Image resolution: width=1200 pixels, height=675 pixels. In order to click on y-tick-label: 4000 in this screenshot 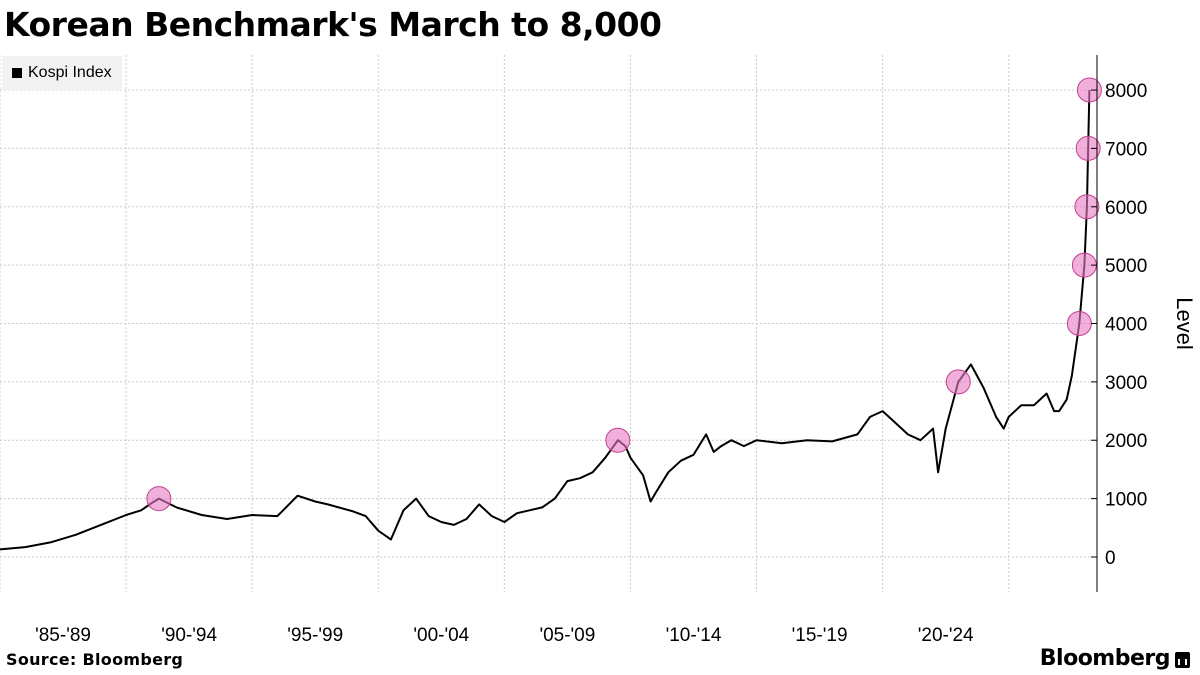, I will do `click(1126, 325)`.